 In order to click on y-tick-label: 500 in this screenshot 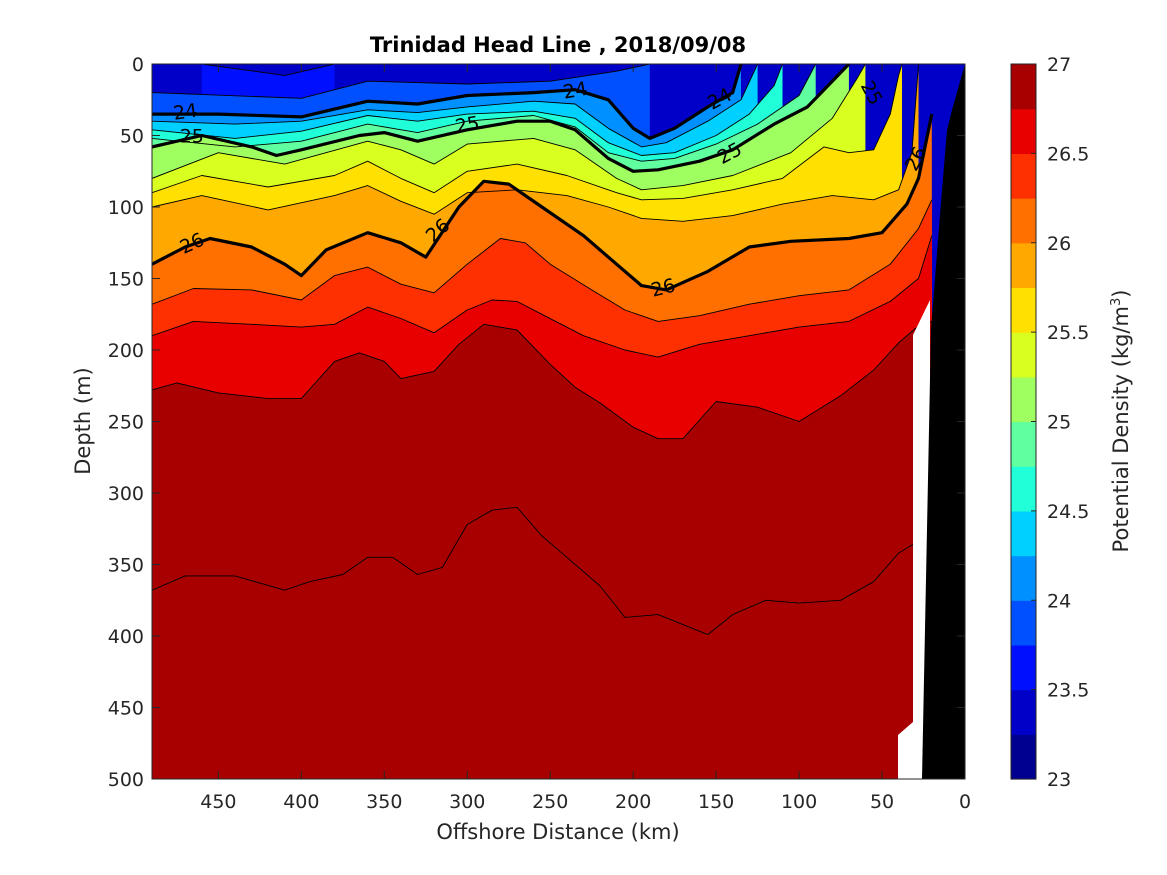, I will do `click(126, 780)`.